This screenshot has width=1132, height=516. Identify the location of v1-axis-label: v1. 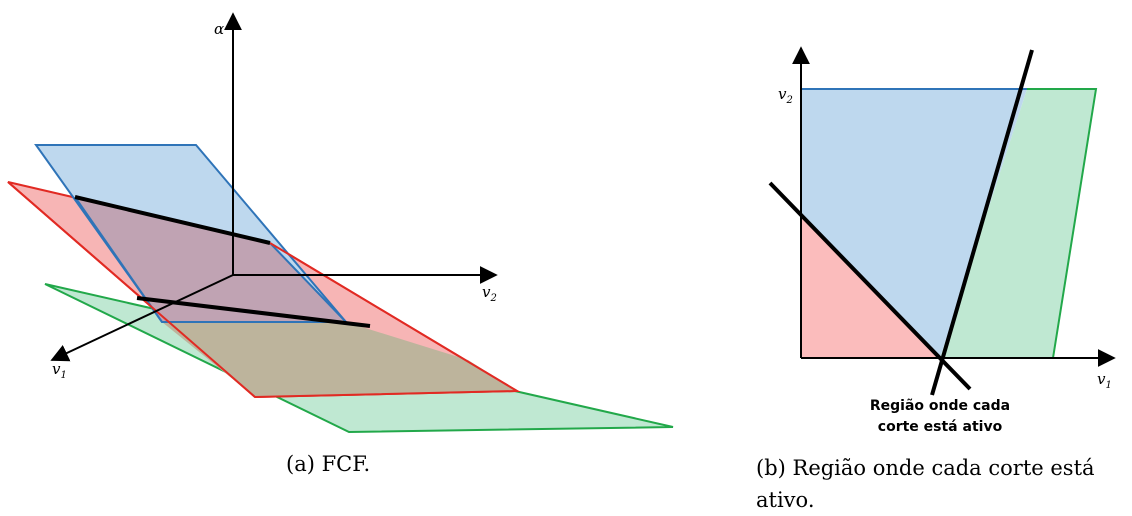
(59, 370).